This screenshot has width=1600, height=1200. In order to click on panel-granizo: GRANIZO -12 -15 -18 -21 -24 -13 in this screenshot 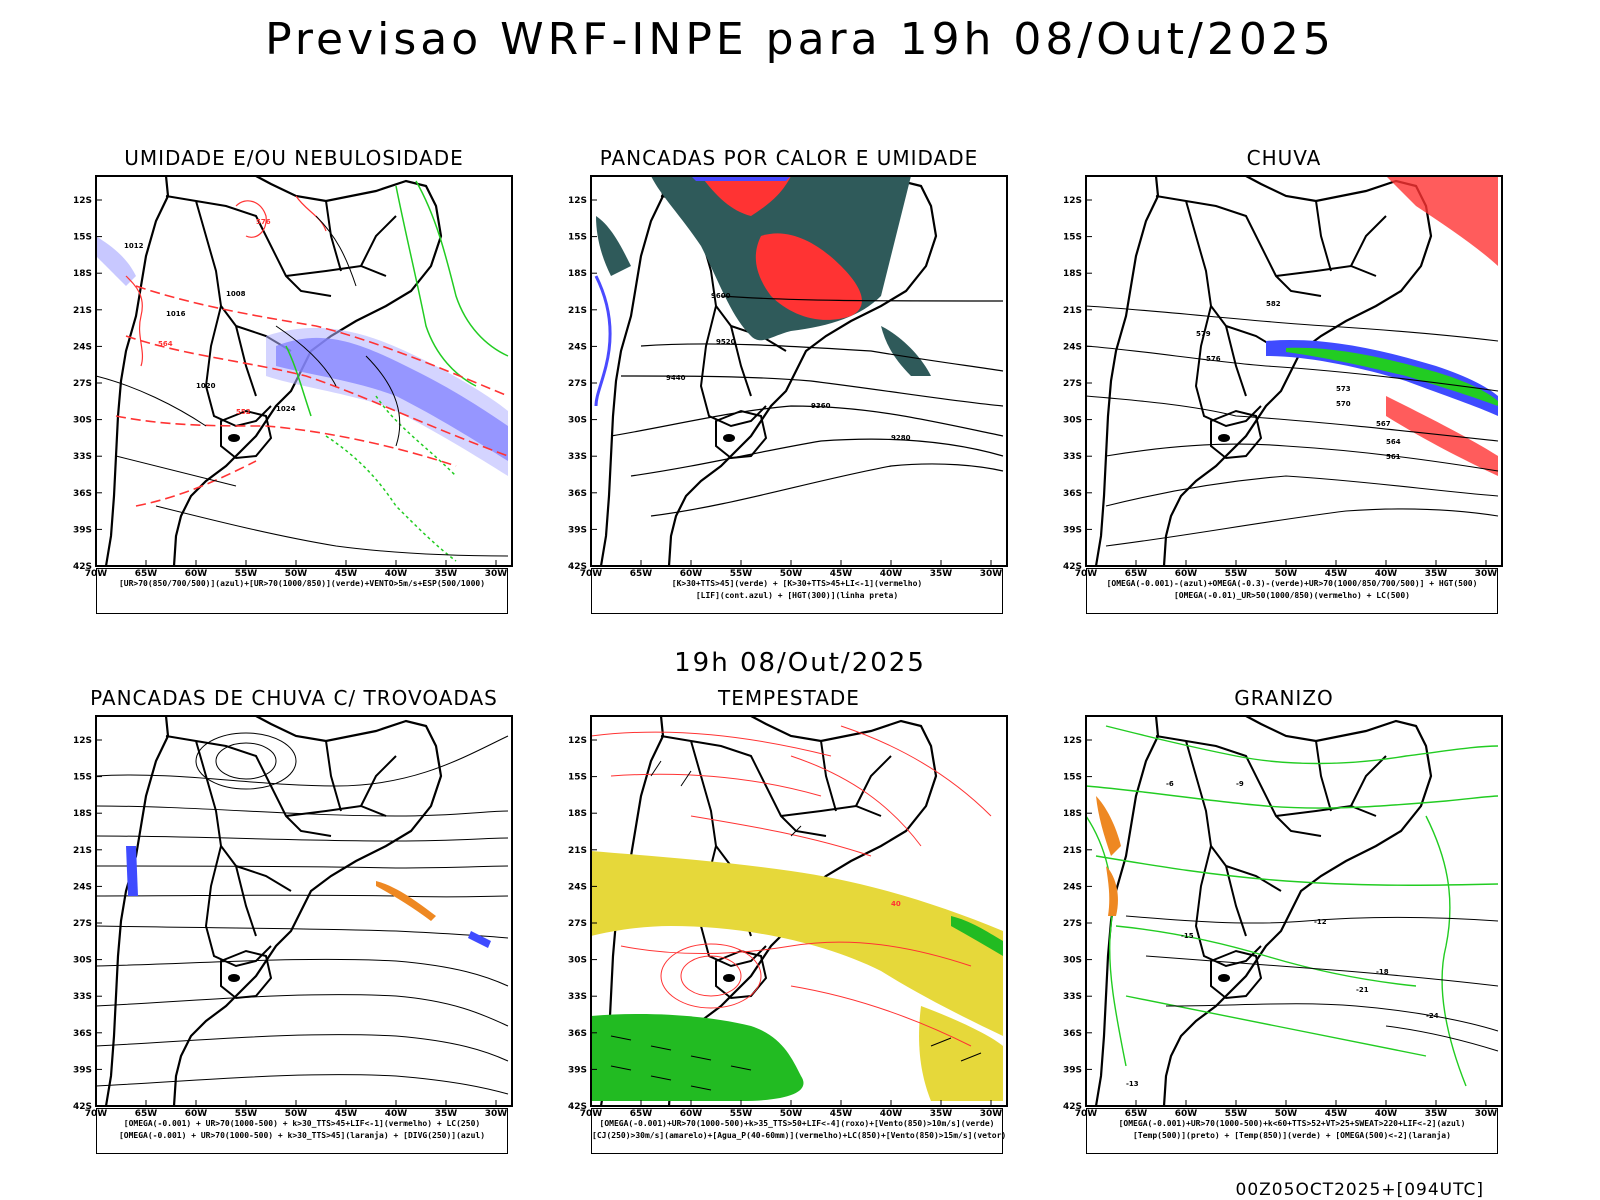, I will do `click(1283, 926)`.